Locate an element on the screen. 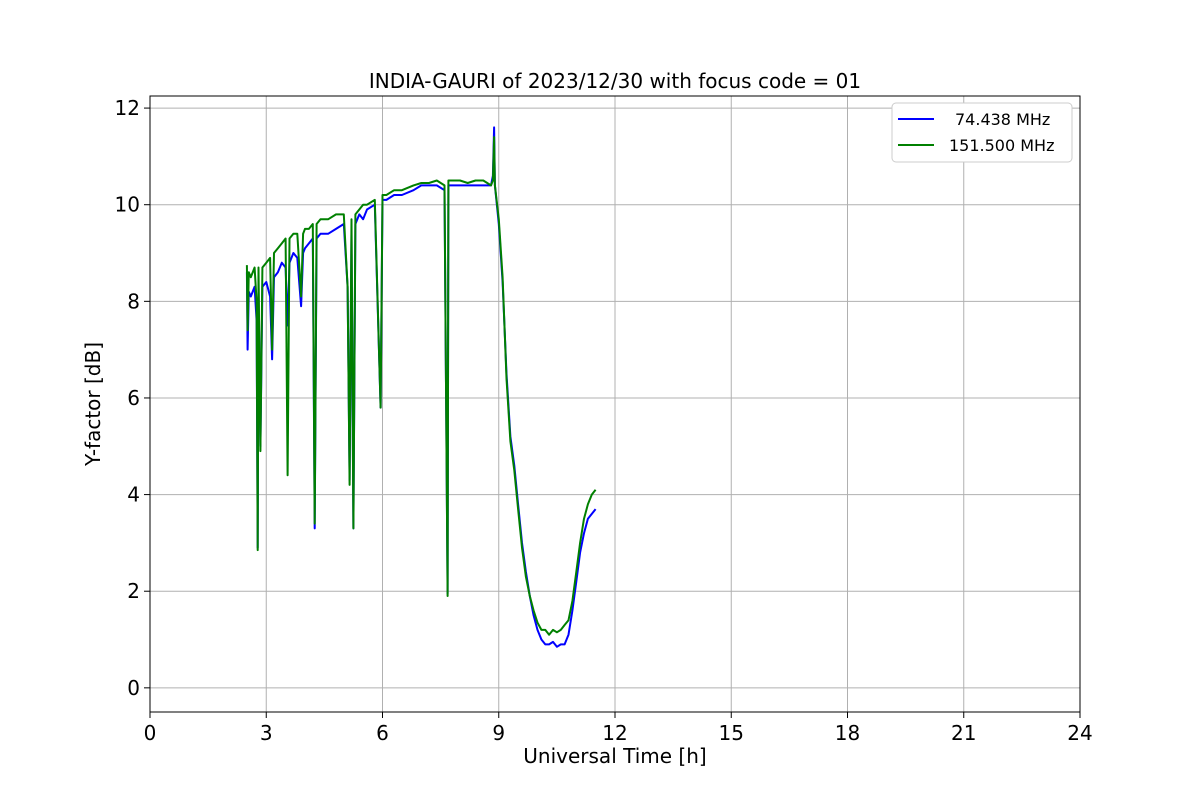 The height and width of the screenshot is (800, 1200). y-tick-label: 6 is located at coordinates (133, 398).